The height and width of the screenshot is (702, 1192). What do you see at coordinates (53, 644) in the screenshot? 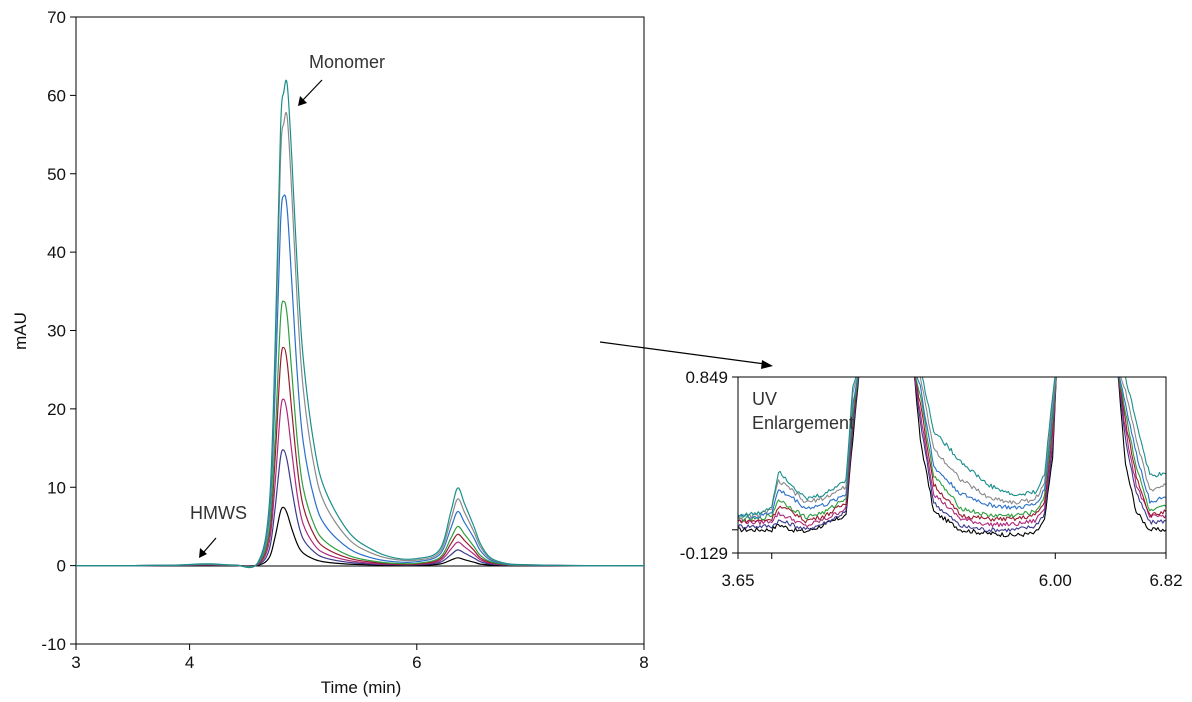
I see `y-tick-label: -10` at bounding box center [53, 644].